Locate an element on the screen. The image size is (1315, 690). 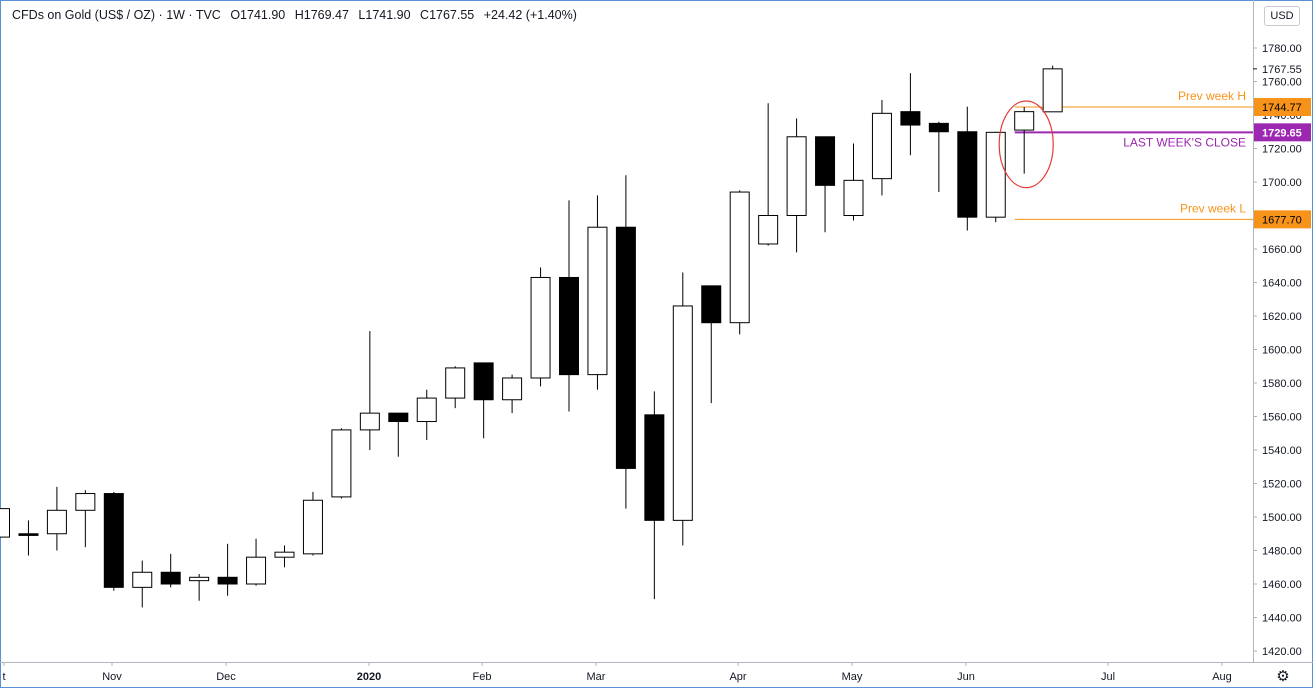
annotation-label: Prev week H is located at coordinates (1212, 96).